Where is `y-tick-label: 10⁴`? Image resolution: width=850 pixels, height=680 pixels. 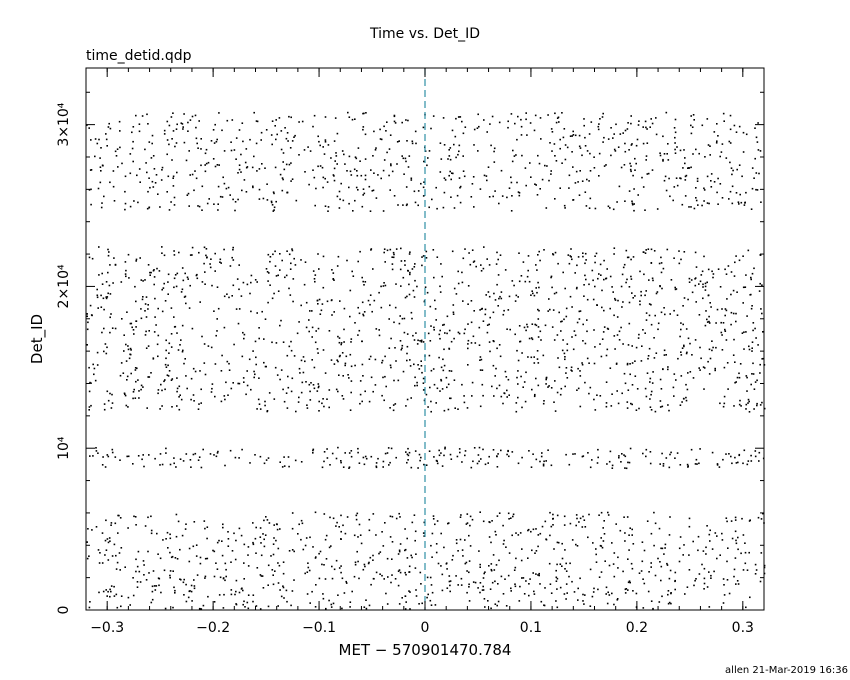 y-tick-label: 10⁴ is located at coordinates (64, 448).